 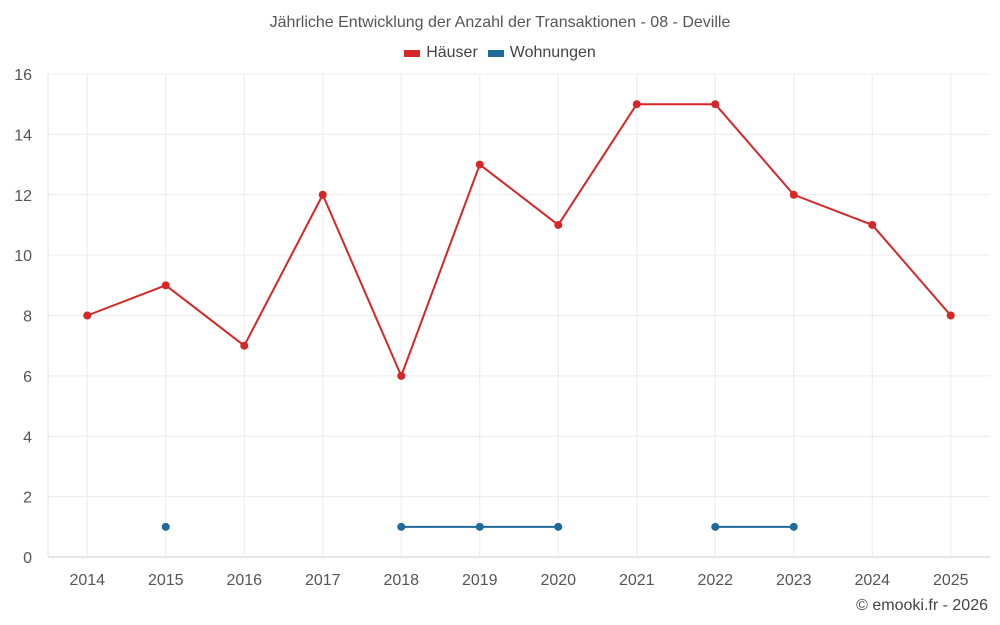 I want to click on x-tick-label: 2014, so click(x=87, y=580).